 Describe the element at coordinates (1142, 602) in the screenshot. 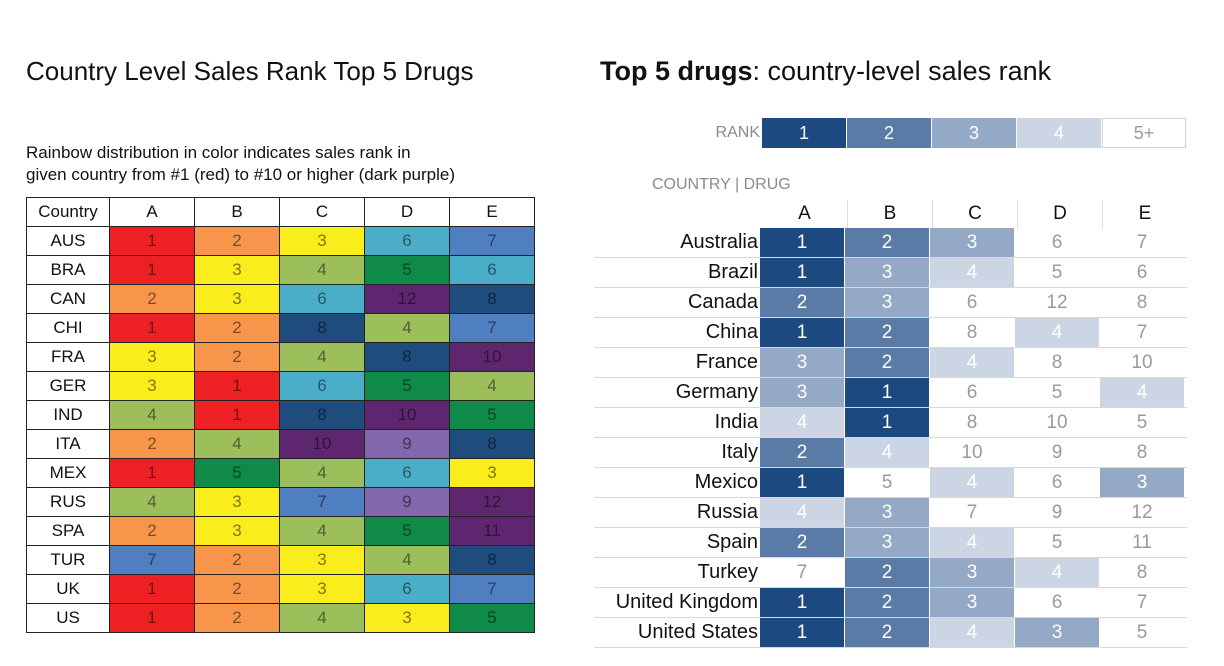

I see `right-rank-cell-united-kingdom-e: 7` at that location.